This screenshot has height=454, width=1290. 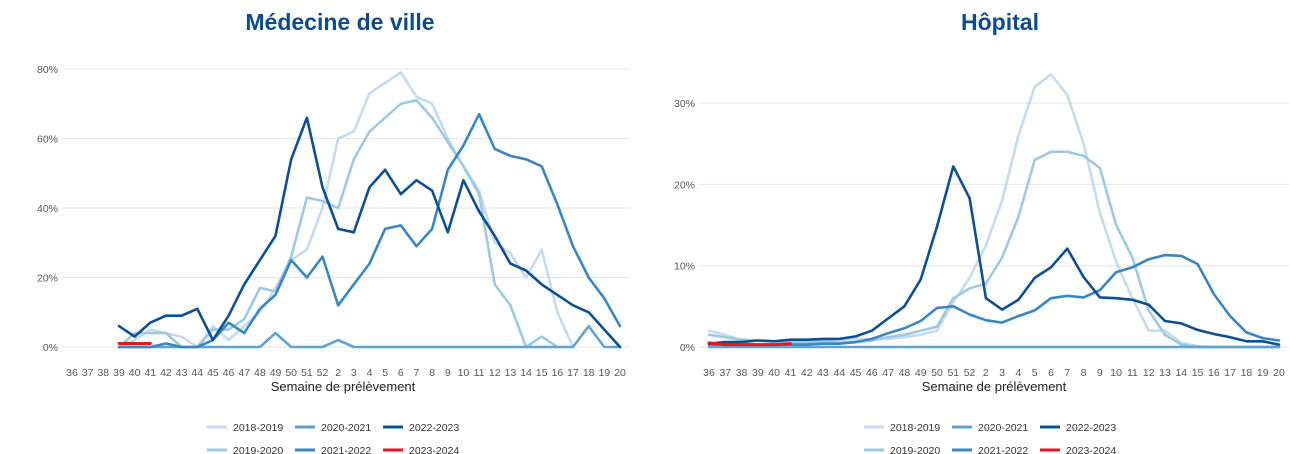 I want to click on chart-title: Médecine de ville, so click(x=339, y=22).